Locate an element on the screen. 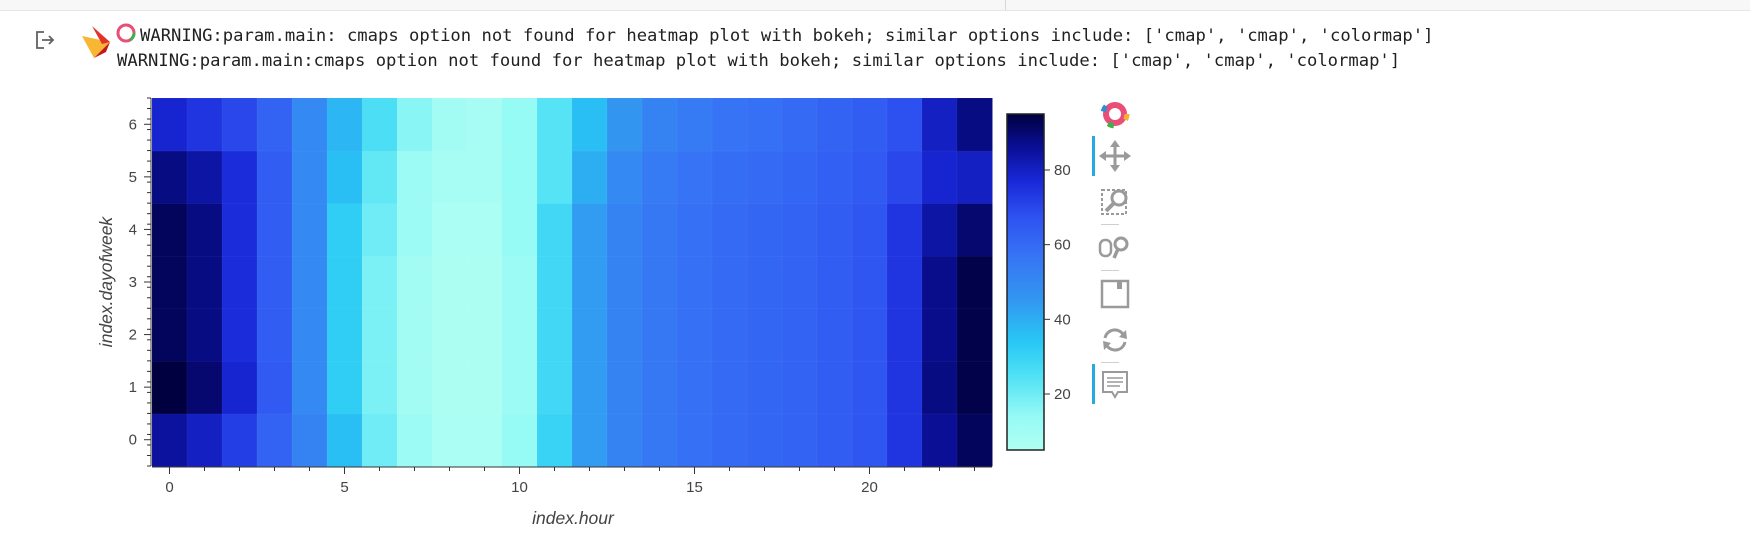 Image resolution: width=1750 pixels, height=556 pixels. pan-icon is located at coordinates (1115, 156).